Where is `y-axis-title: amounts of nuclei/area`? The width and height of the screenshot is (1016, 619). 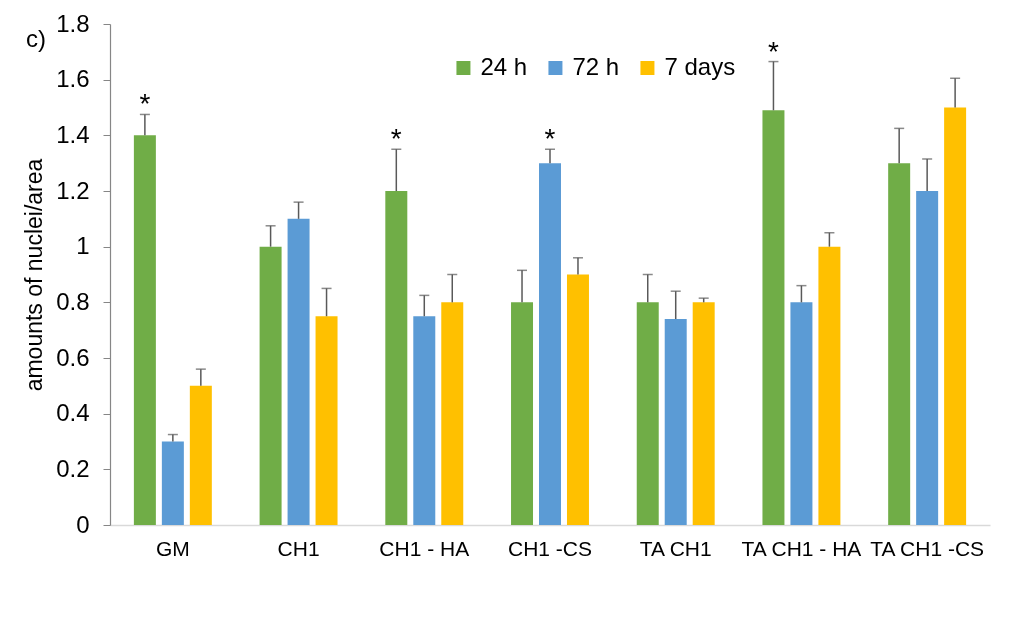 y-axis-title: amounts of nuclei/area is located at coordinates (34, 275).